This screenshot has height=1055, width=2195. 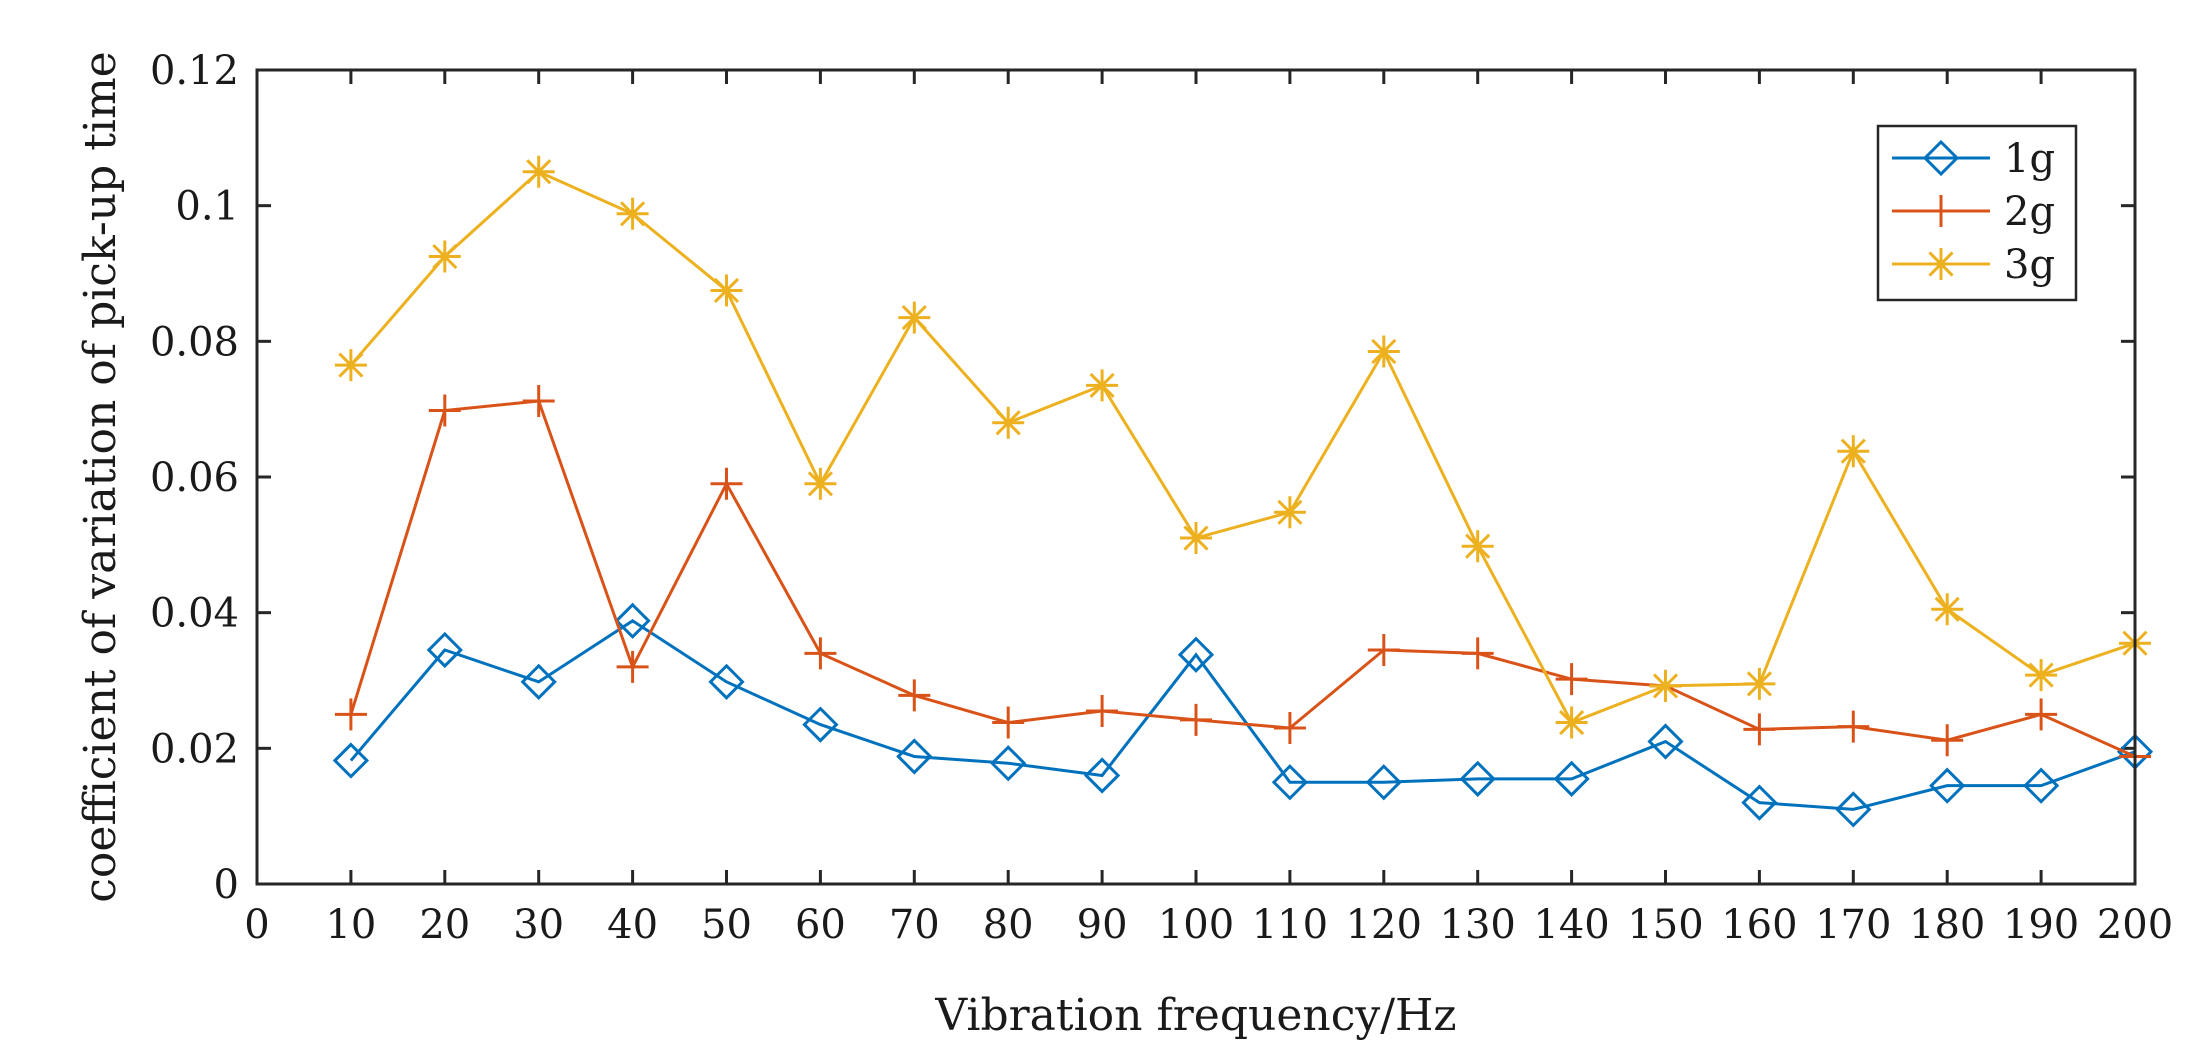 I want to click on x-tick-label: 60, so click(x=820, y=925).